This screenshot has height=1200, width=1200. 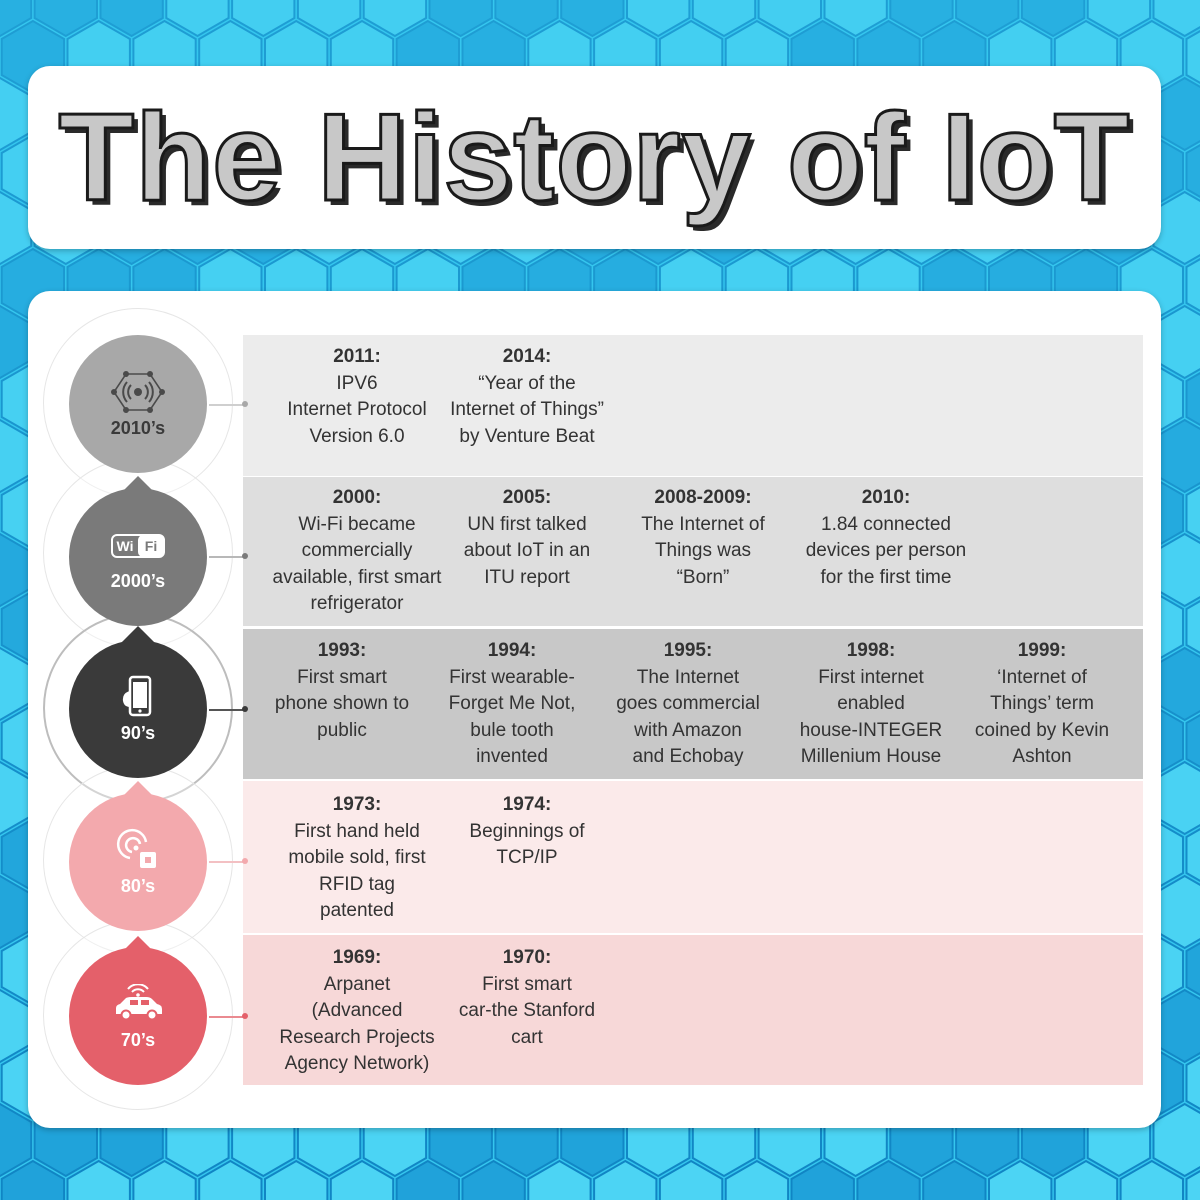 I want to click on era-row-90s, so click(x=693, y=704).